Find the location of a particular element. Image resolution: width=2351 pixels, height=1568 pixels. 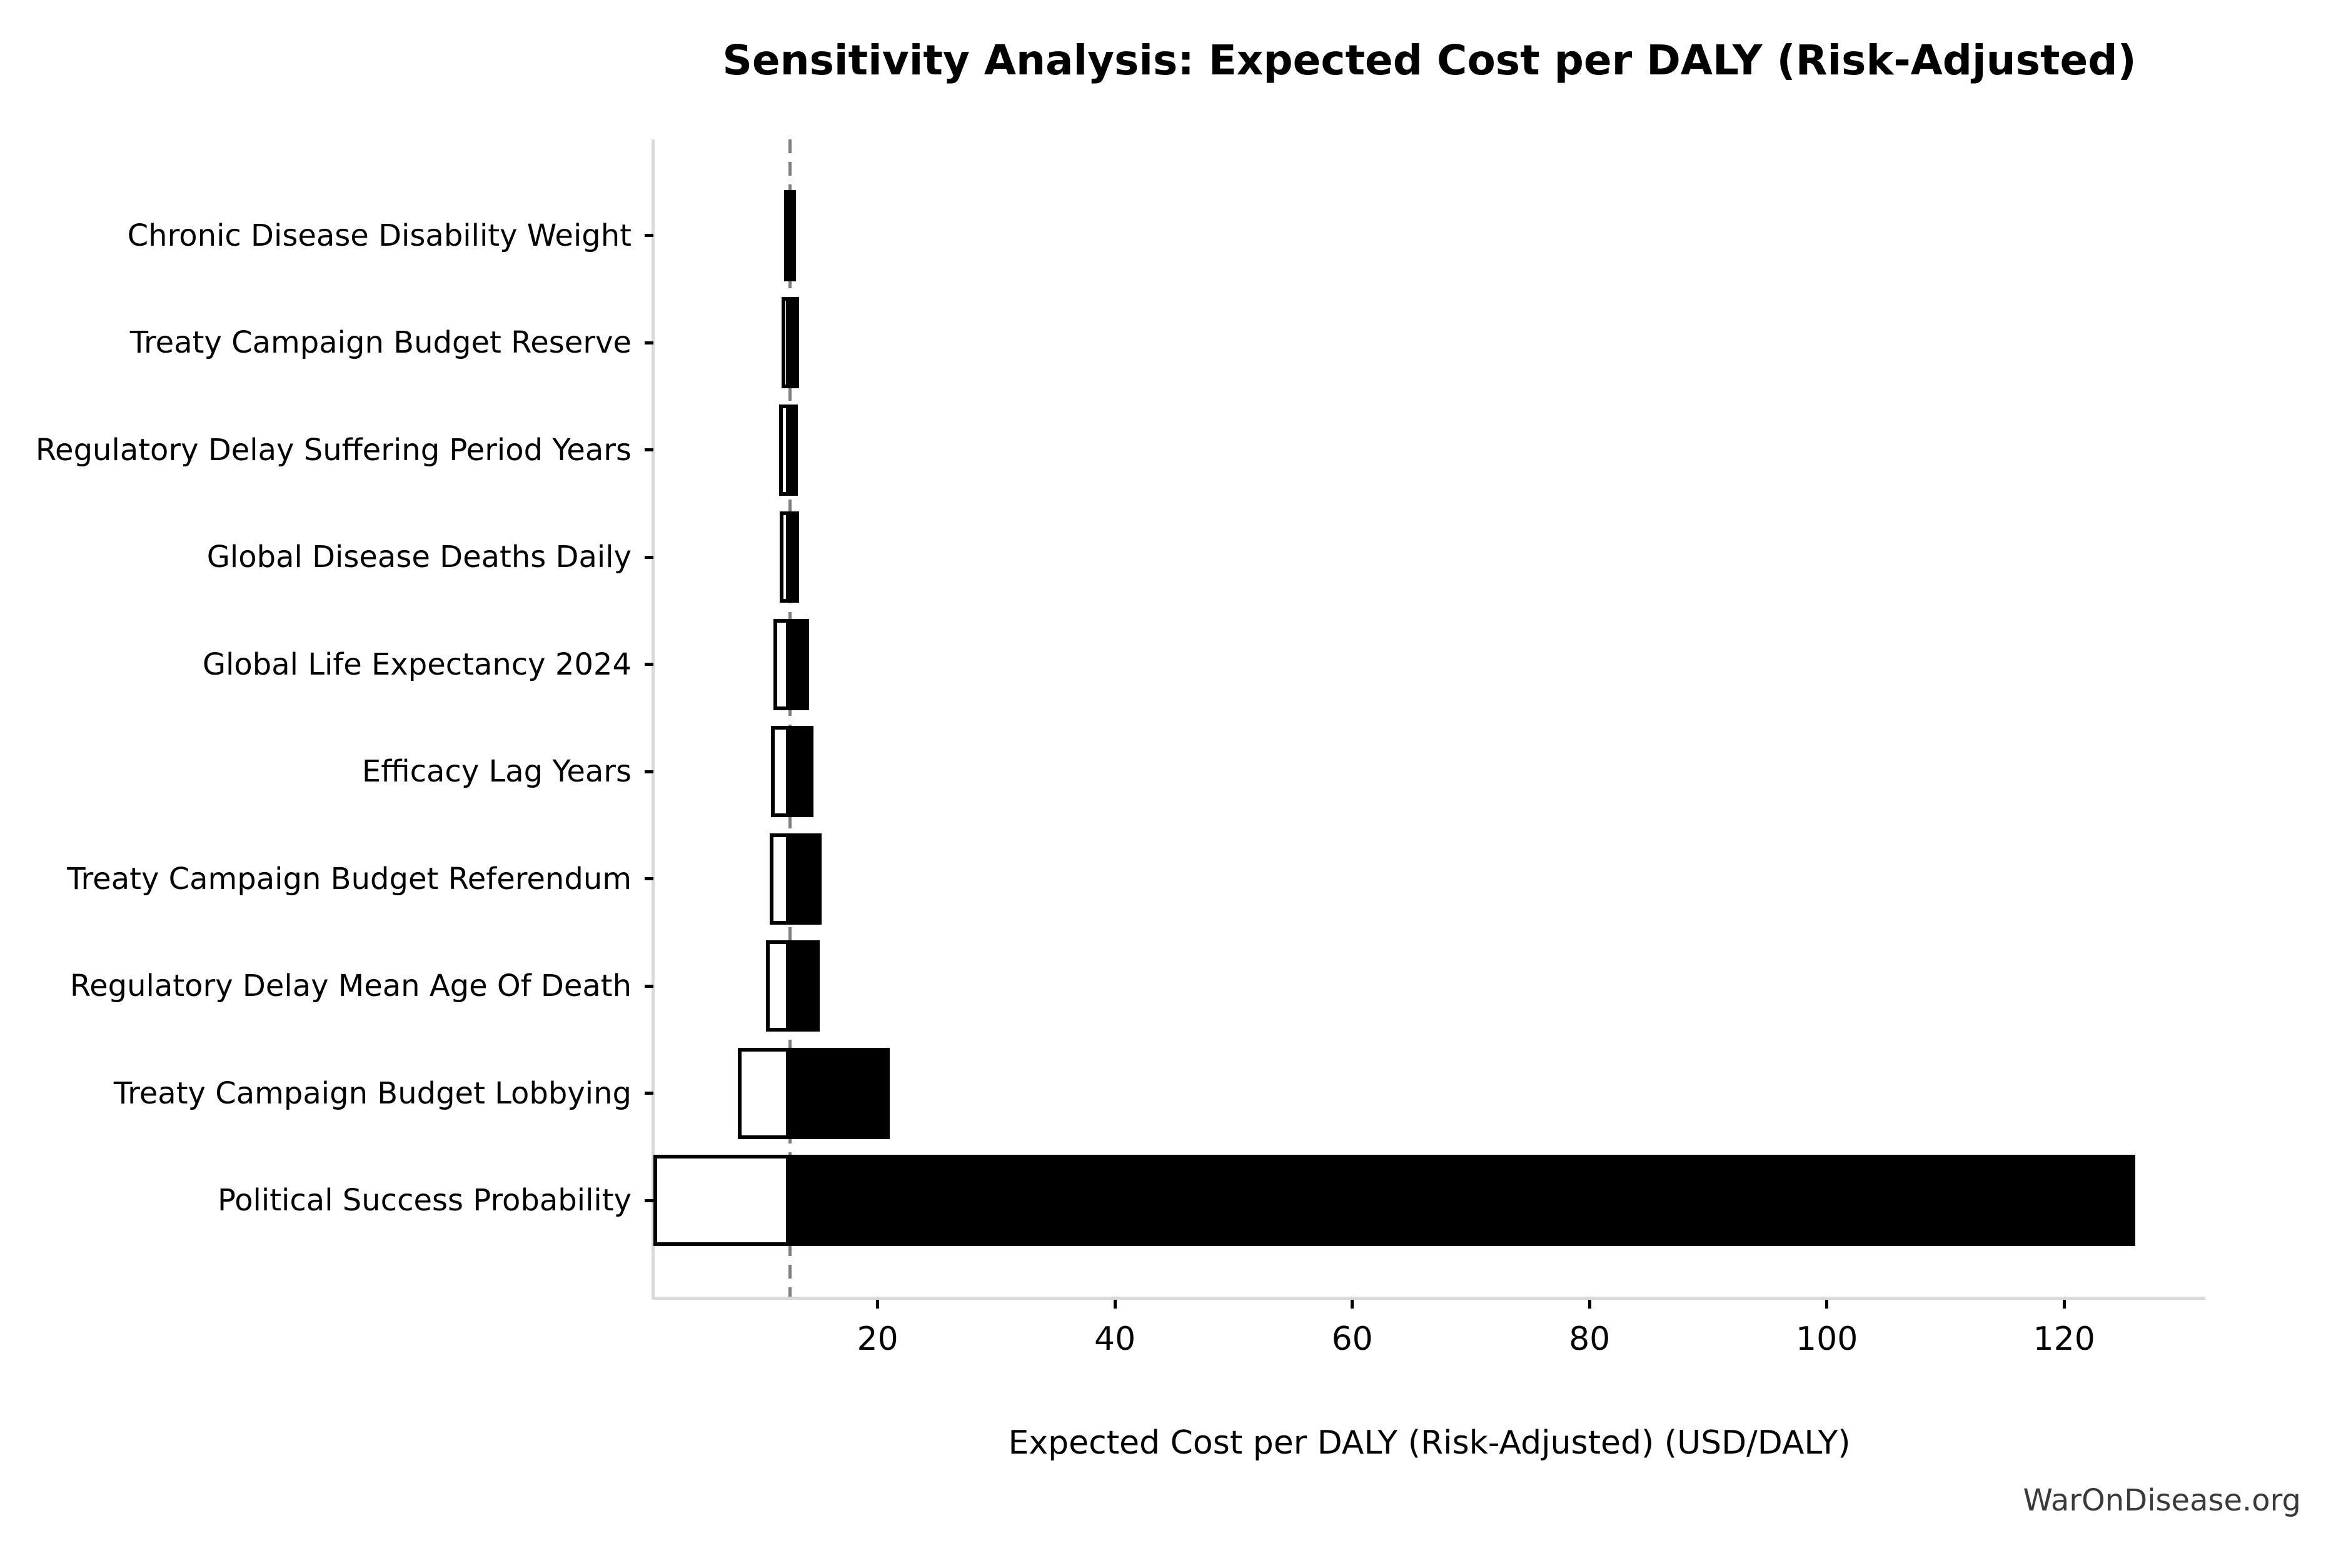

watermark-text: WarOnDisease.org is located at coordinates (2162, 1500).